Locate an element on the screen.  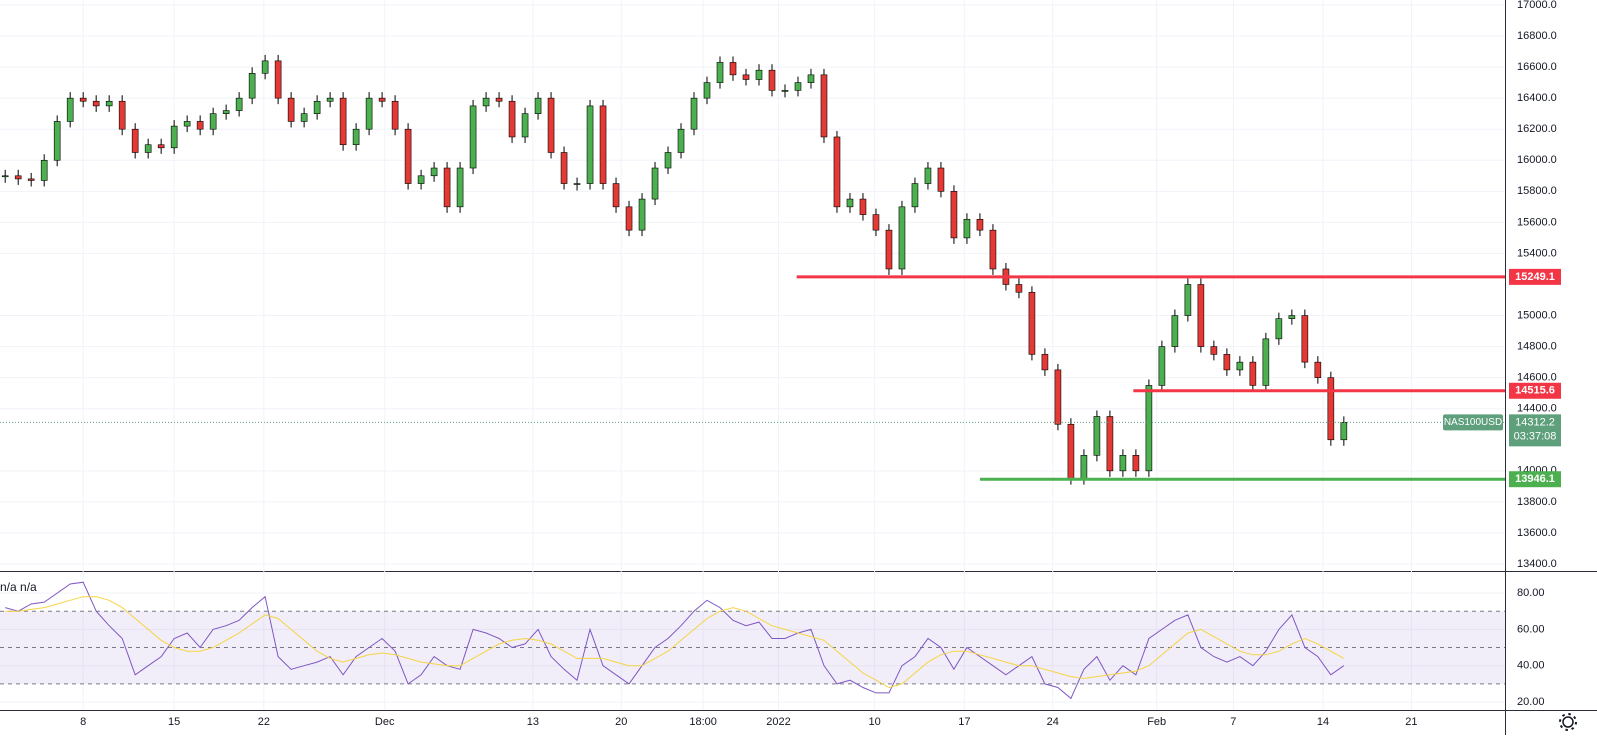
y-tick-label: 16200.0 is located at coordinates (1537, 129).